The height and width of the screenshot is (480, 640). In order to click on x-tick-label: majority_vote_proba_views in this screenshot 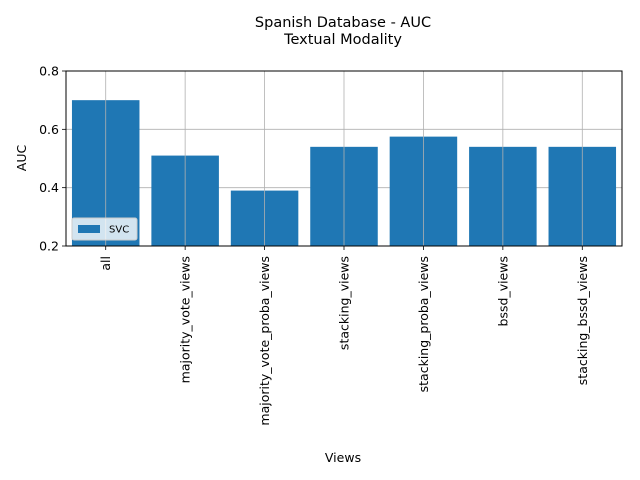, I will do `click(264, 341)`.